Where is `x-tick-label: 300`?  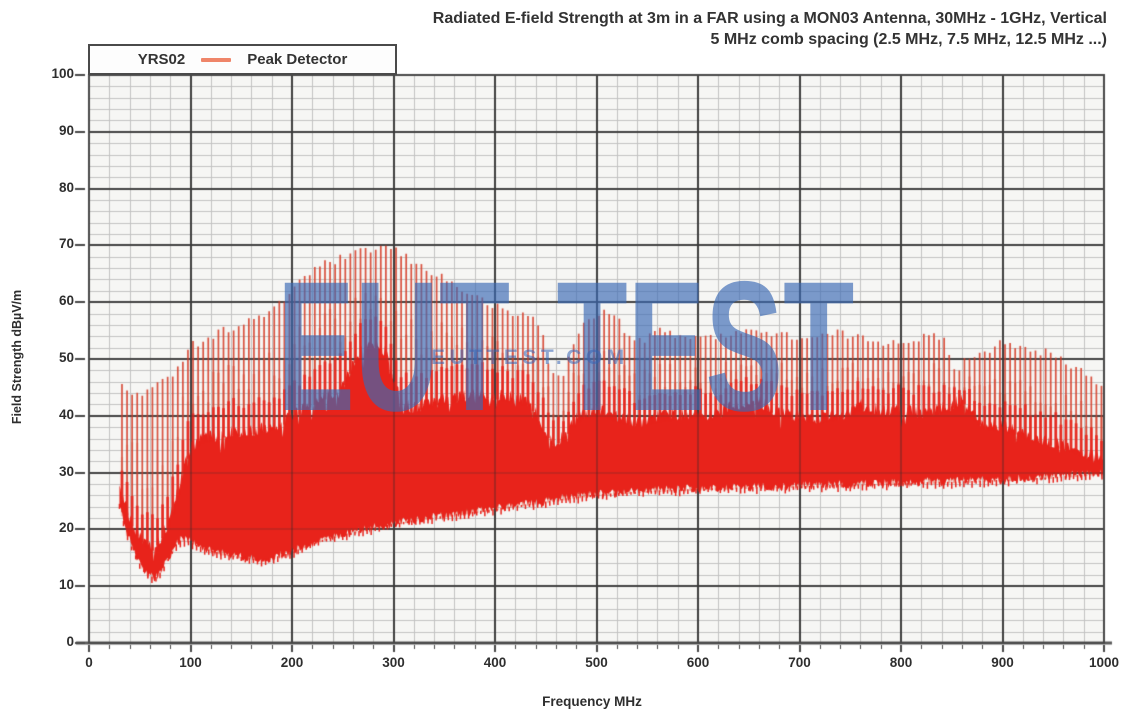 x-tick-label: 300 is located at coordinates (393, 662).